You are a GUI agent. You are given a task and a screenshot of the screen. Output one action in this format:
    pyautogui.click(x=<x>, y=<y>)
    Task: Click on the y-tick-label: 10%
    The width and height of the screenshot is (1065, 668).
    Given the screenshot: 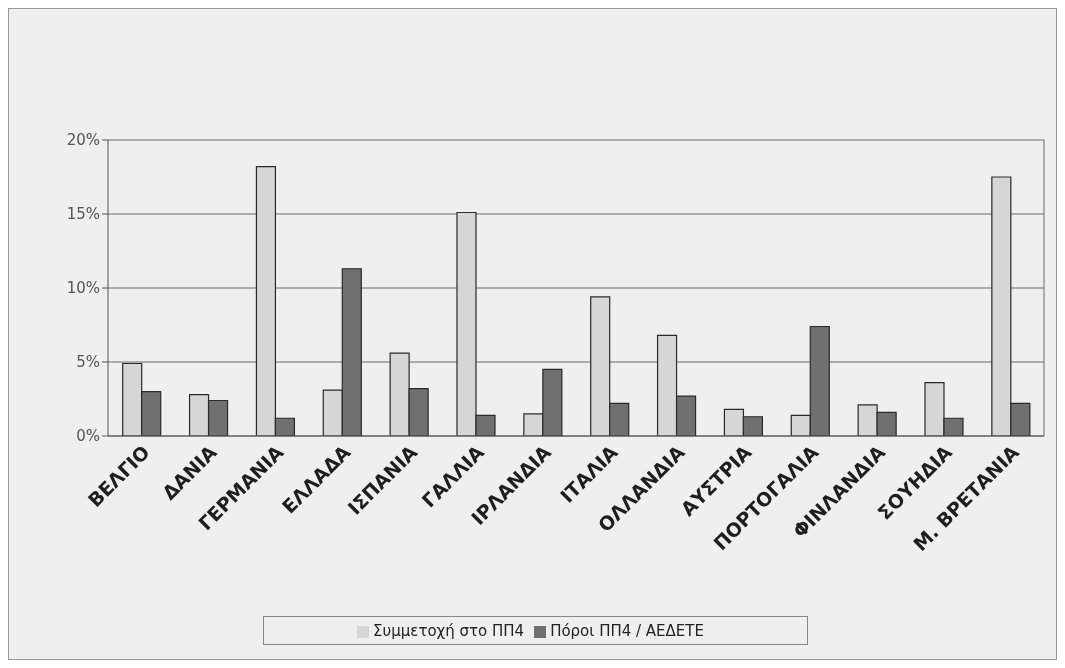 What is the action you would take?
    pyautogui.click(x=83, y=288)
    